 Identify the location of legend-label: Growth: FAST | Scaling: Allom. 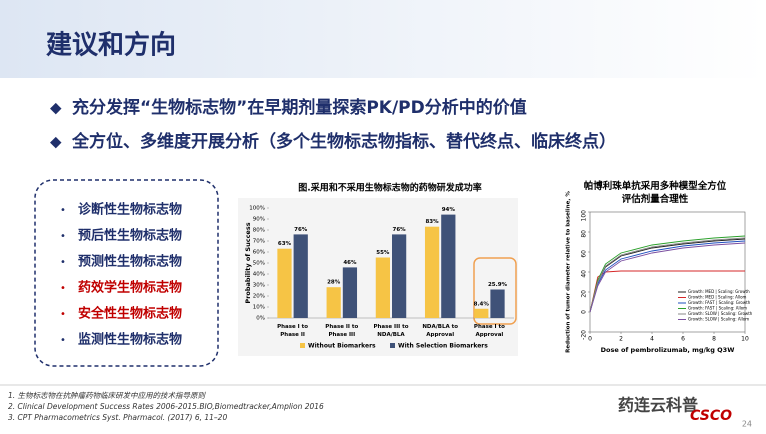
(717, 308).